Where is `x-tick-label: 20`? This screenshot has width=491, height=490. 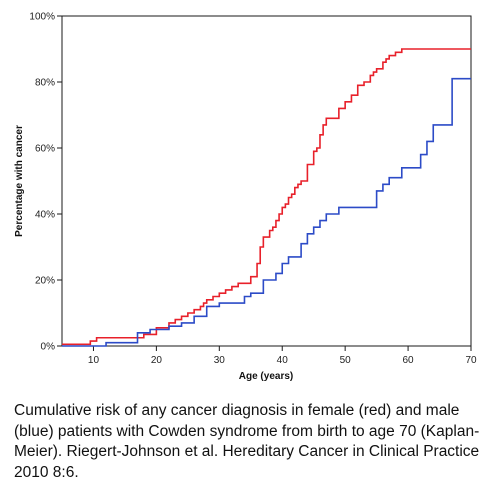 x-tick-label: 20 is located at coordinates (157, 360).